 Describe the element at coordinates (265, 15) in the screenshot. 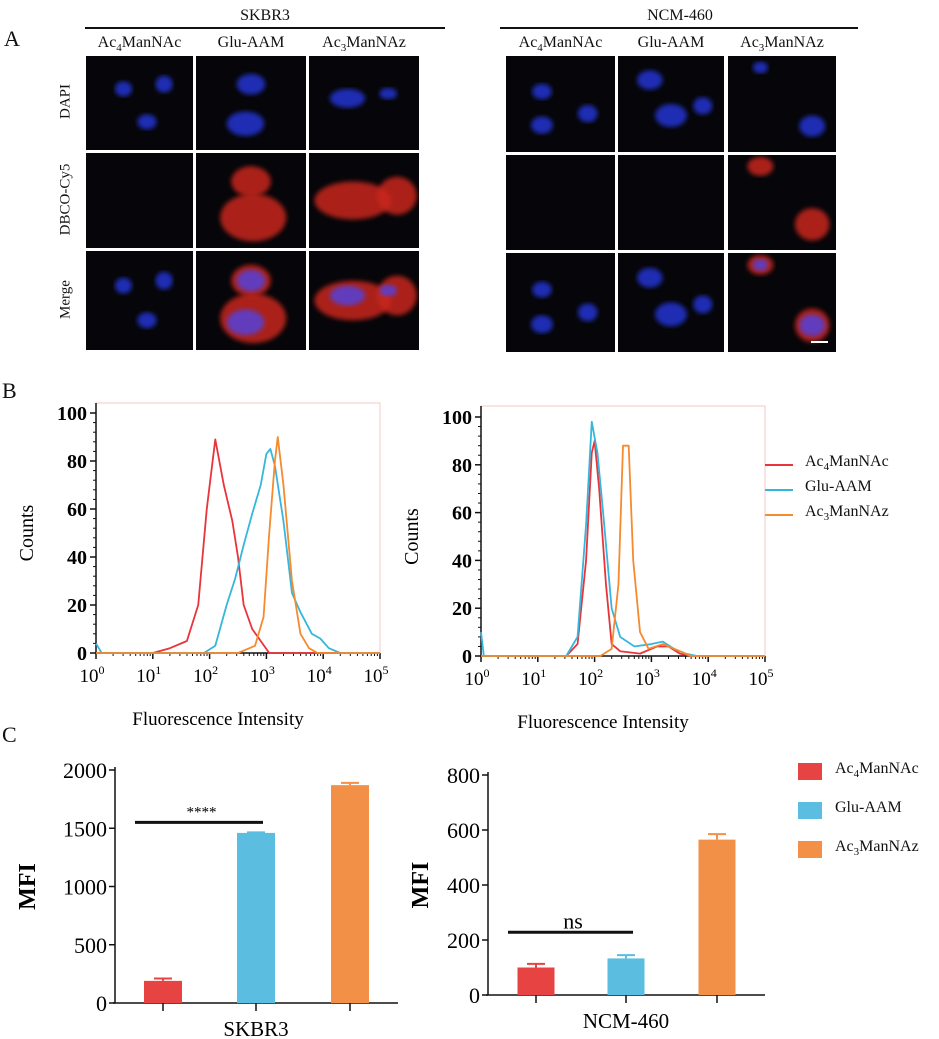

I see `group-title-skbr3: SKBR3` at that location.